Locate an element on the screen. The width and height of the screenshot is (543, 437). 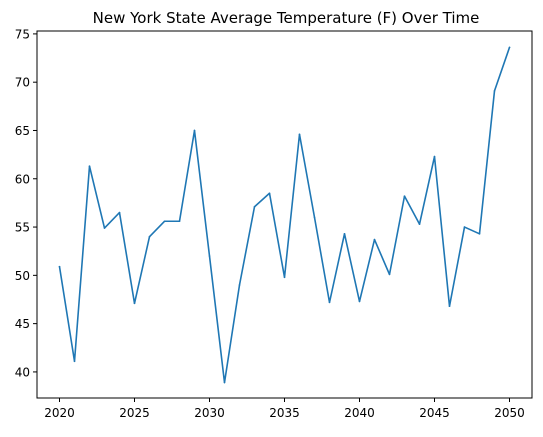
y-tick-label: 70 is located at coordinates (22, 83).